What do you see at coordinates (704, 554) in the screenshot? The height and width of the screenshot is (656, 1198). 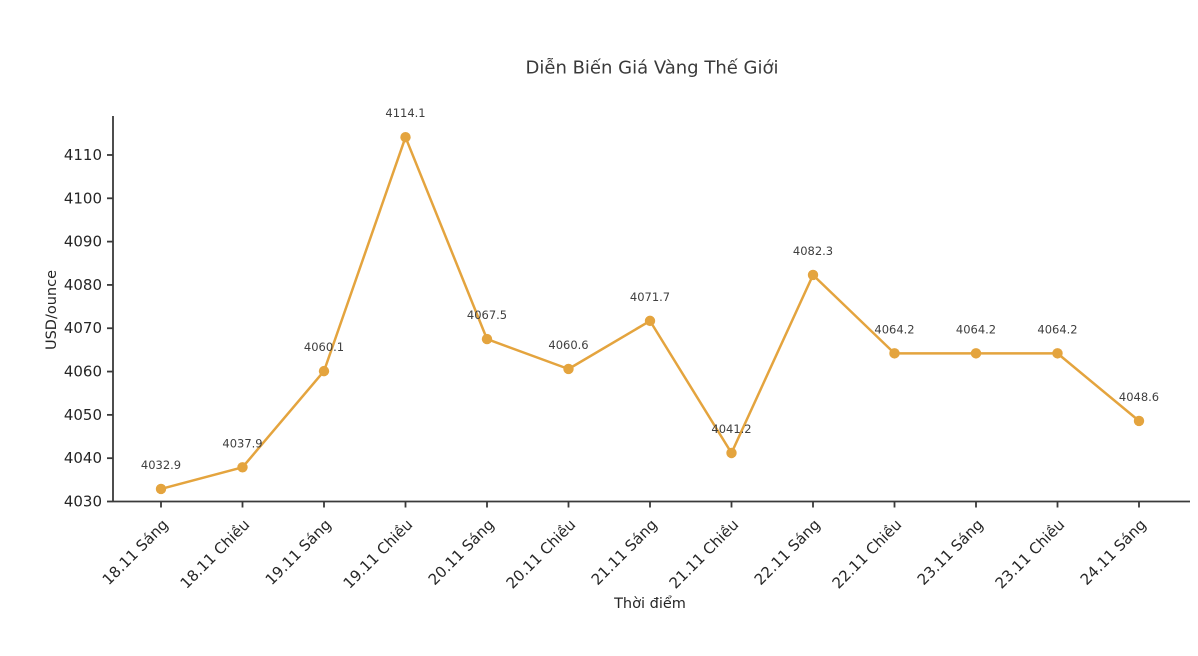 I see `x-tick-label: 21.11 Chiều` at bounding box center [704, 554].